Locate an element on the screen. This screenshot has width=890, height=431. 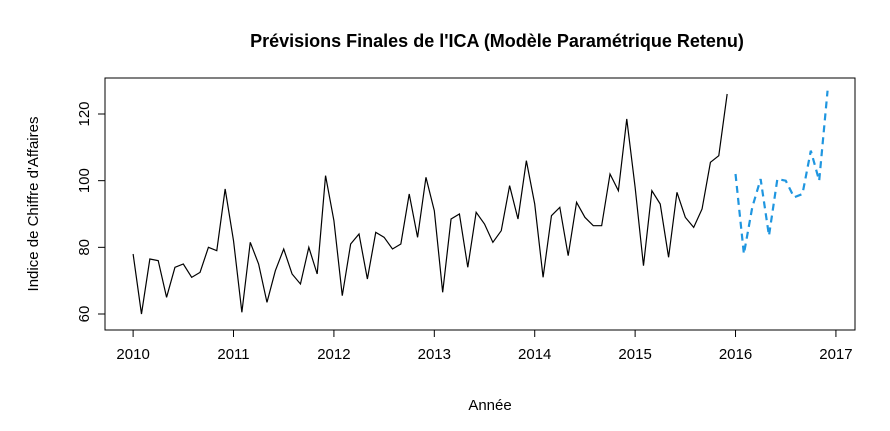
x-tick-label: 2013 is located at coordinates (434, 354).